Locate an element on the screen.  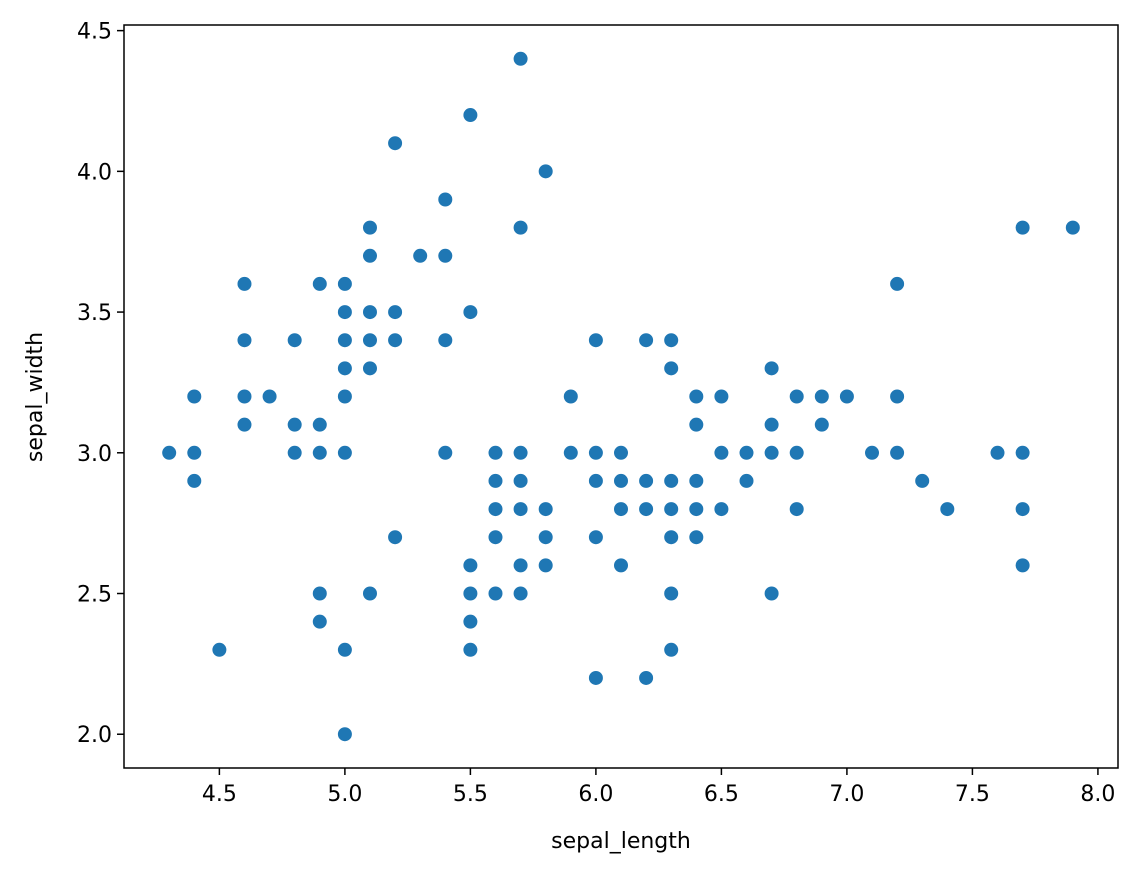
x-tick-label: 5.5 is located at coordinates (470, 794).